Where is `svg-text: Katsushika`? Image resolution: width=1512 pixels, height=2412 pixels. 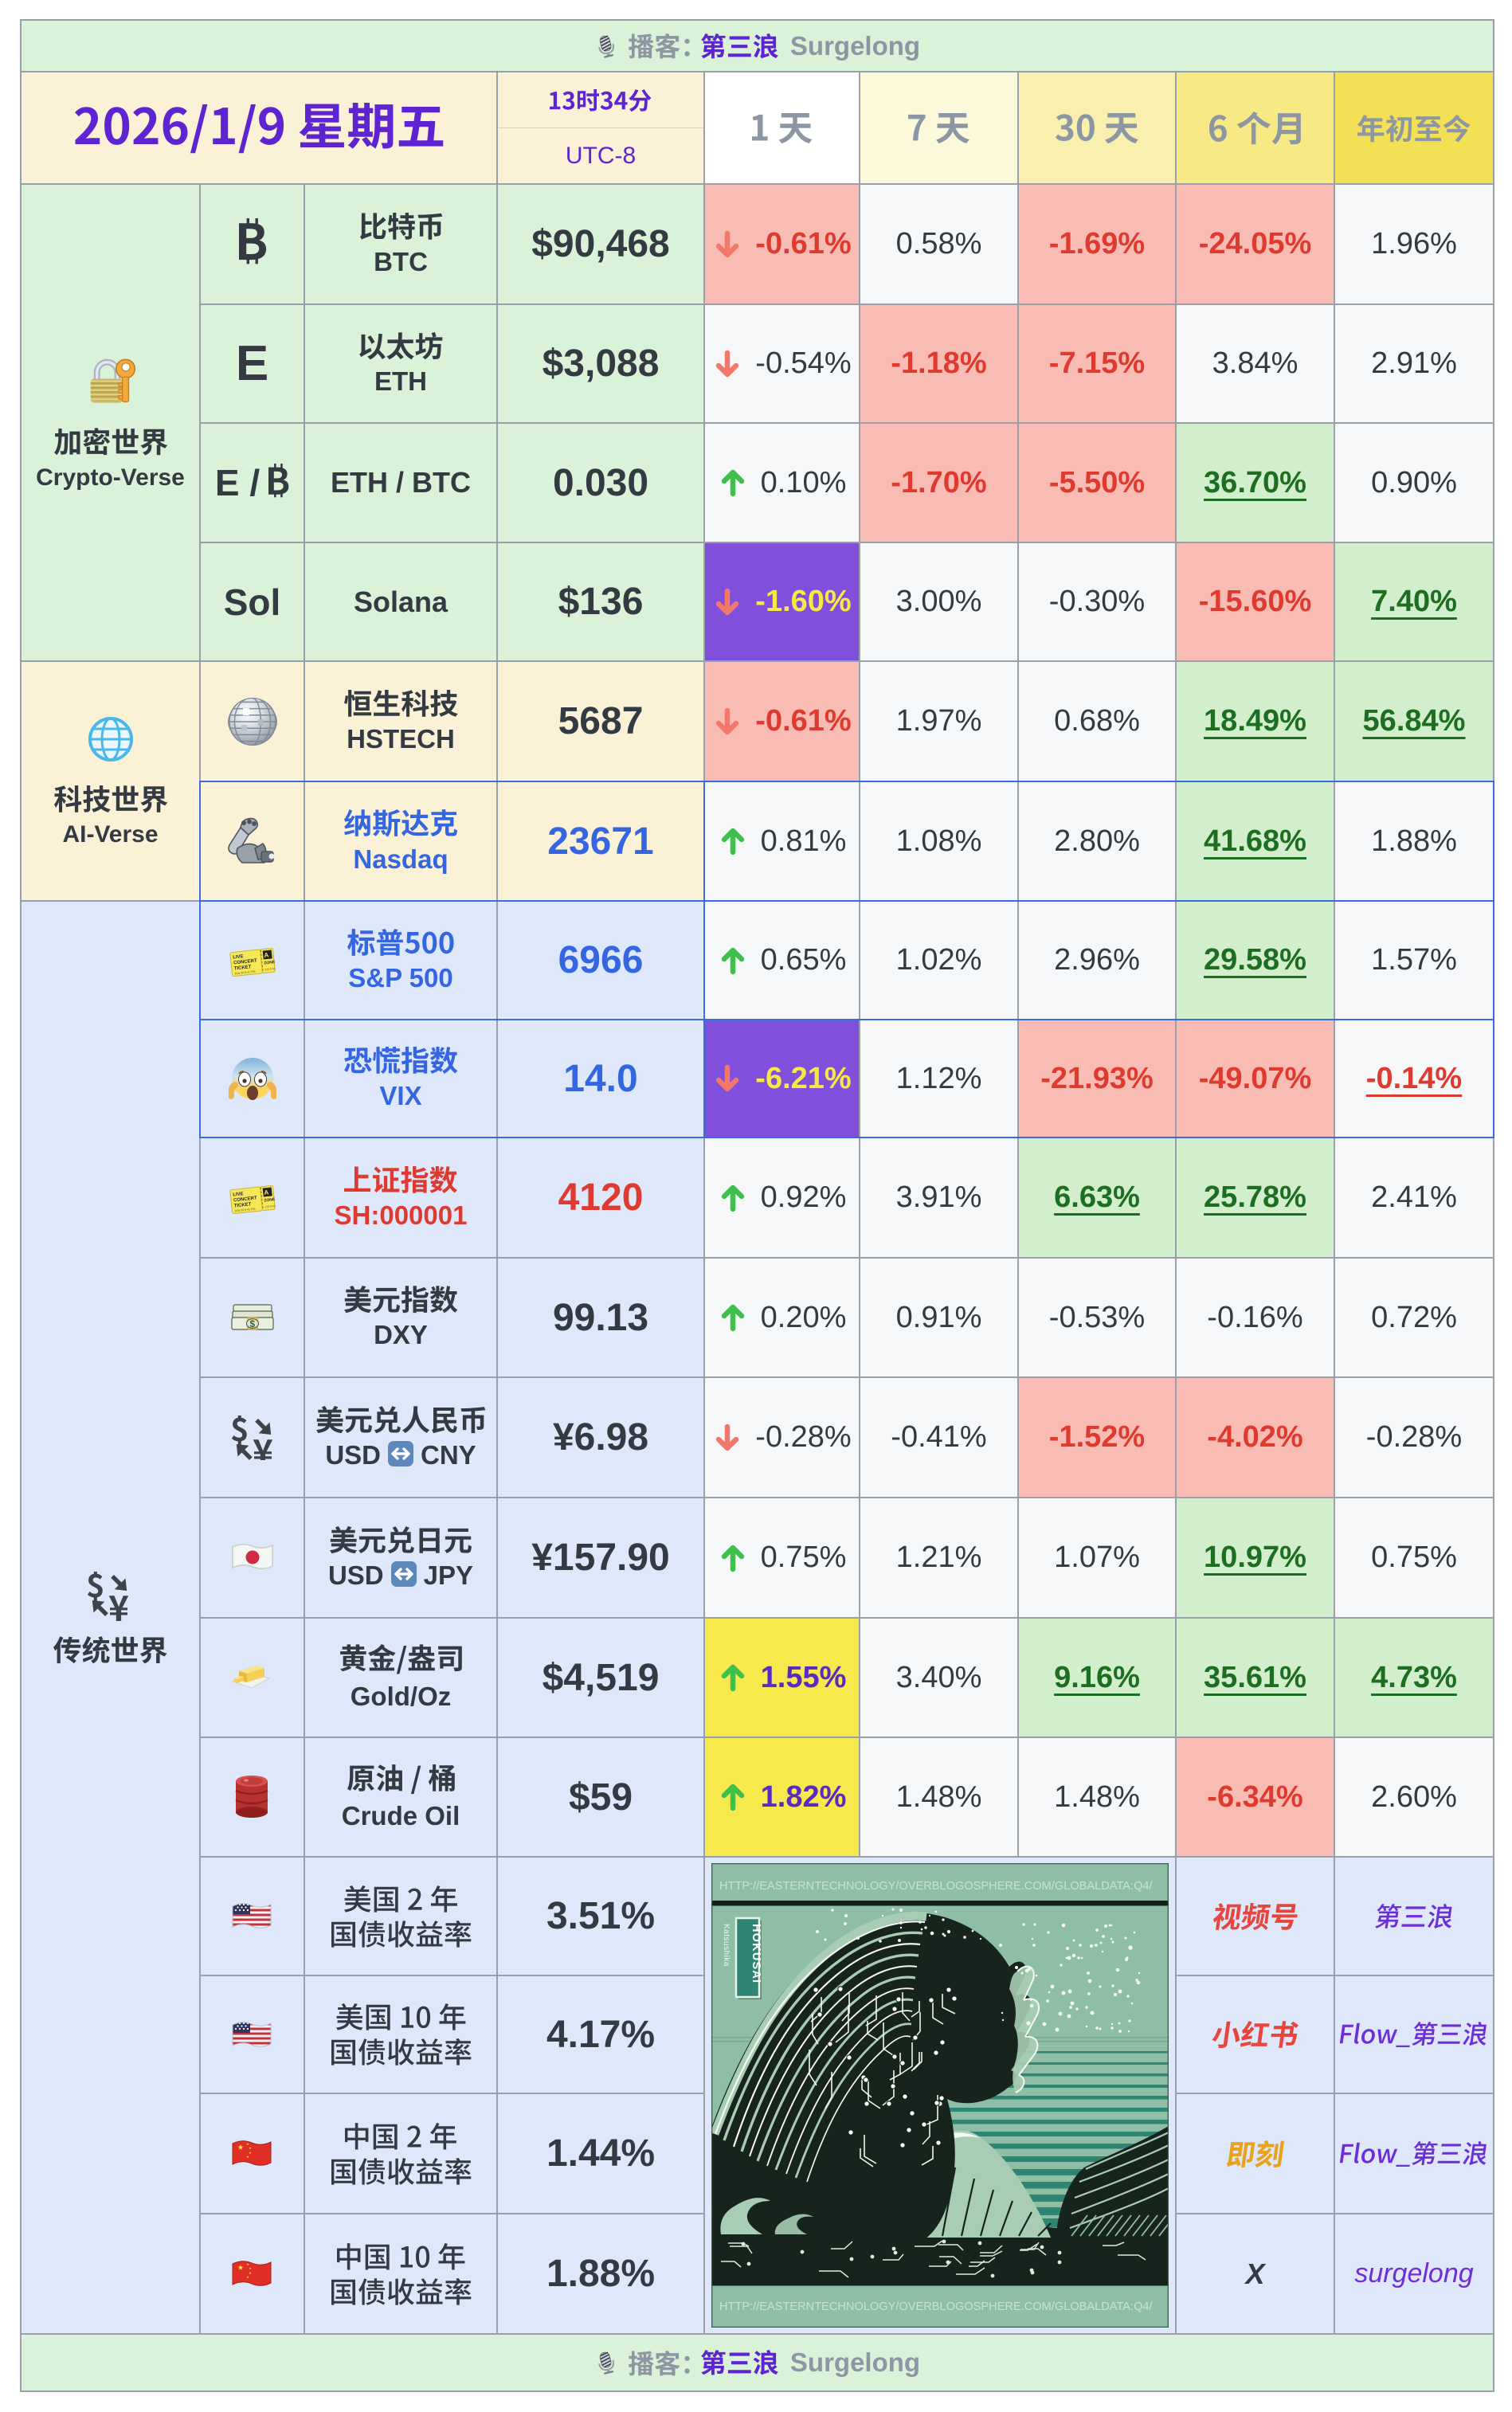 svg-text: Katsushika is located at coordinates (726, 1945).